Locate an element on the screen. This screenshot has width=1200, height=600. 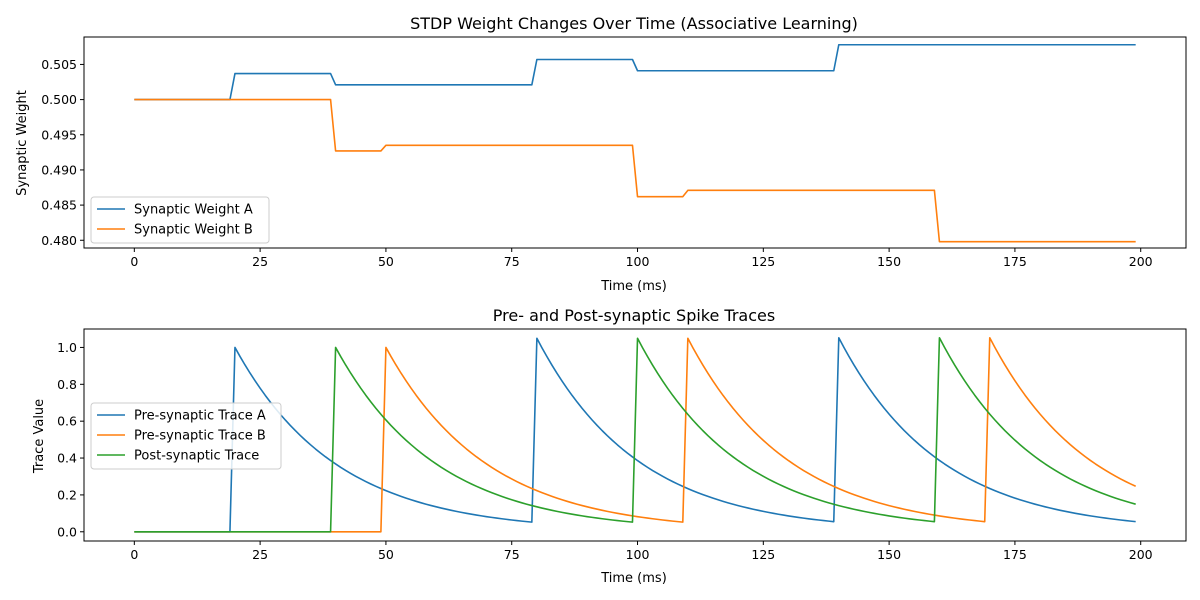
weights-y-tick-label: 0.505 is located at coordinates (59, 64).